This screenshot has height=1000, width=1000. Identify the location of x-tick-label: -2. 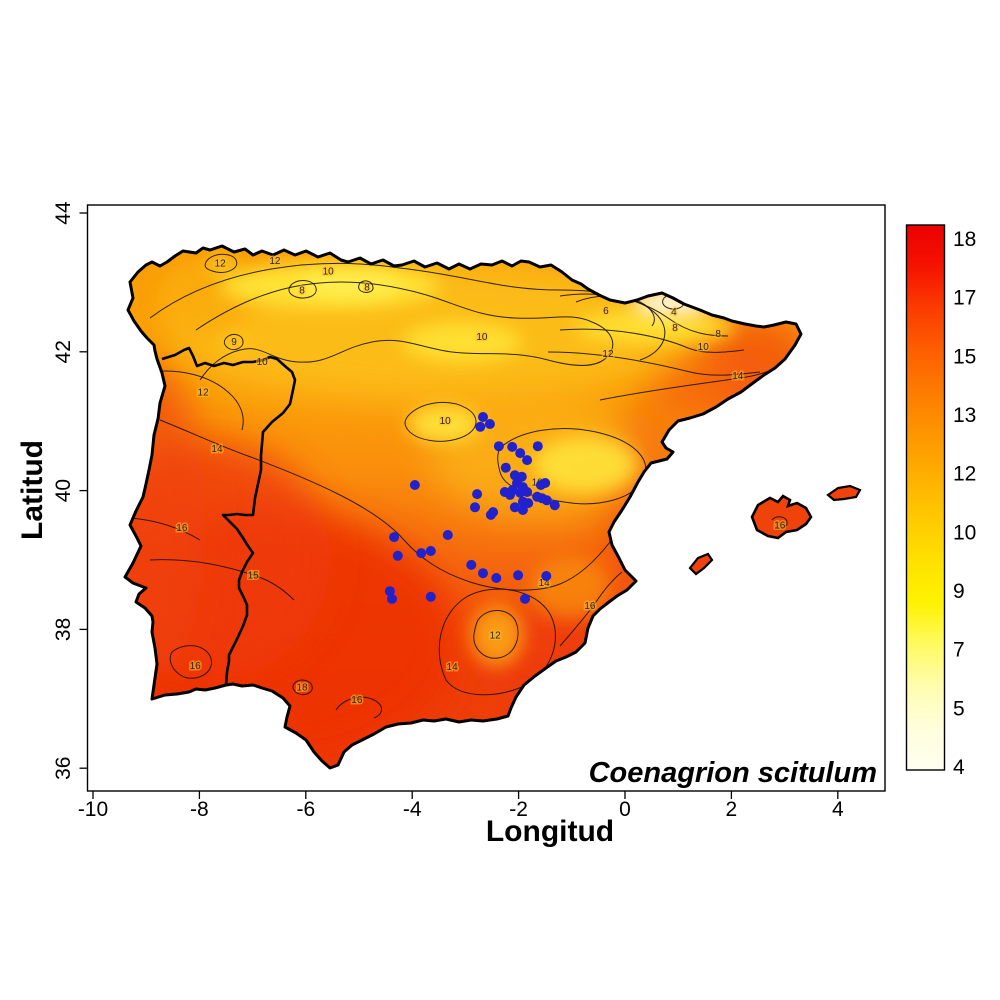
(518, 809).